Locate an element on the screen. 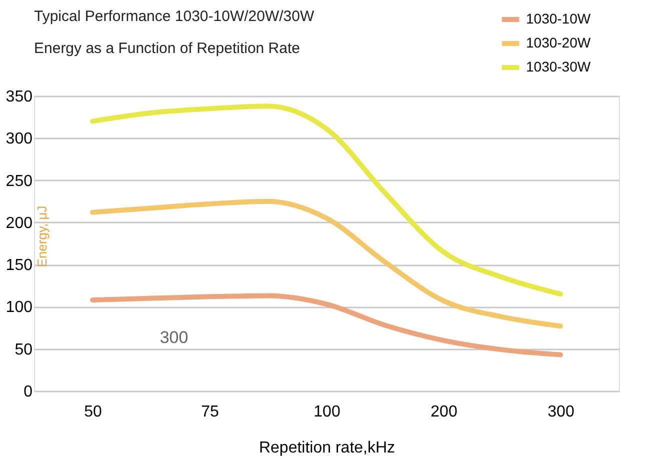 The height and width of the screenshot is (473, 647). legend-label: 1030-10W is located at coordinates (559, 18).